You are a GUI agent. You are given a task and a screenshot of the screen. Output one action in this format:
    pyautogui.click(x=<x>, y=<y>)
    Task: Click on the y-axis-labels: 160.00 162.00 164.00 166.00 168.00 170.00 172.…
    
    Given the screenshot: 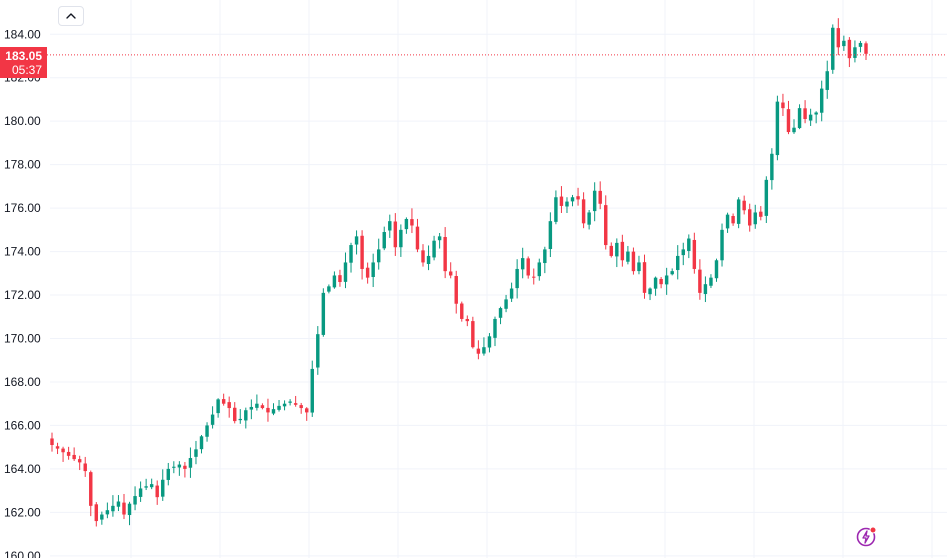 What is the action you would take?
    pyautogui.click(x=22, y=292)
    